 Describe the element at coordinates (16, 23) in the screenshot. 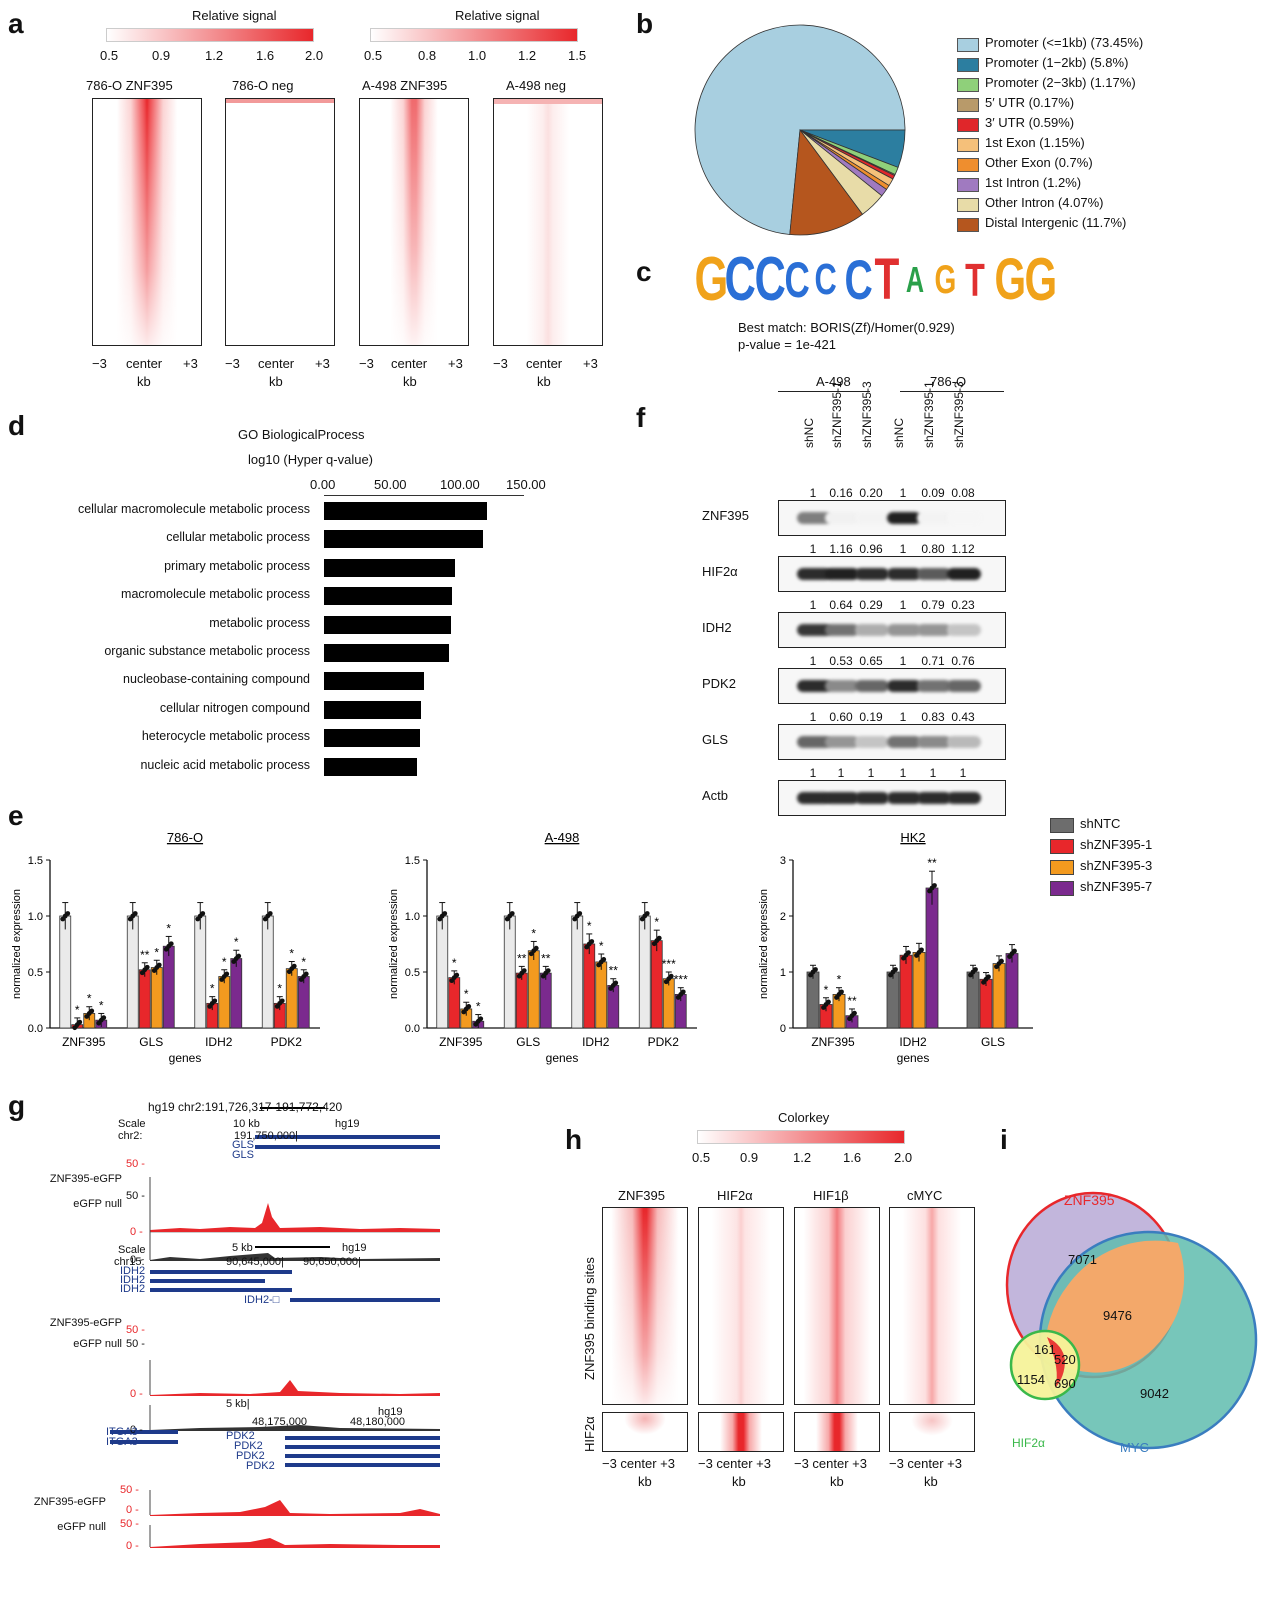

I see `panel-letter-a: a` at that location.